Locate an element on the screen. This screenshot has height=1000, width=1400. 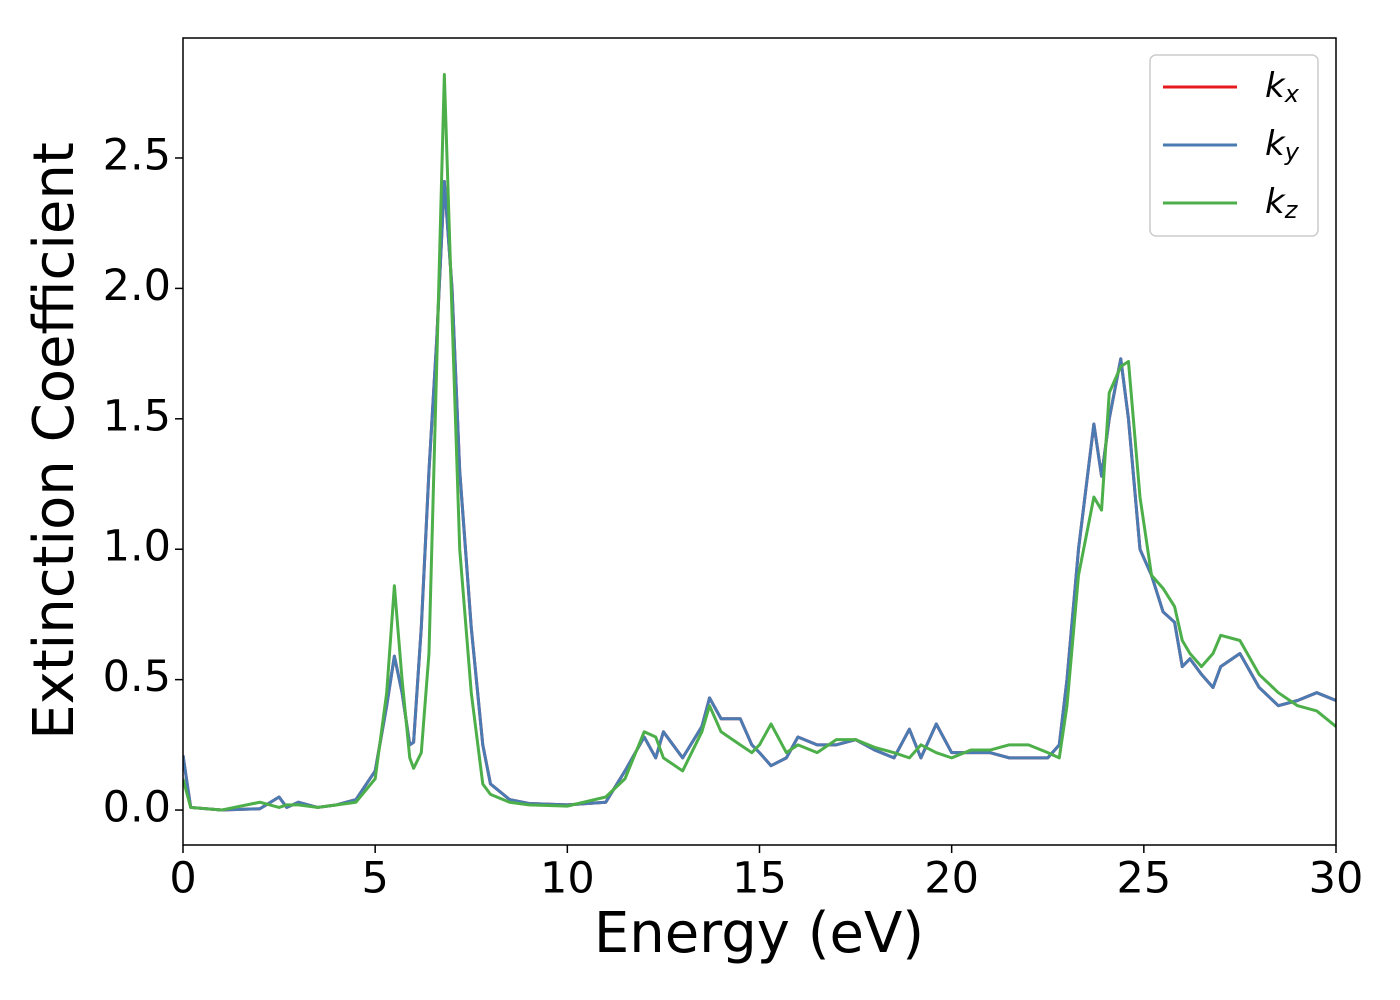
x-tick-label: 5 is located at coordinates (374, 879).